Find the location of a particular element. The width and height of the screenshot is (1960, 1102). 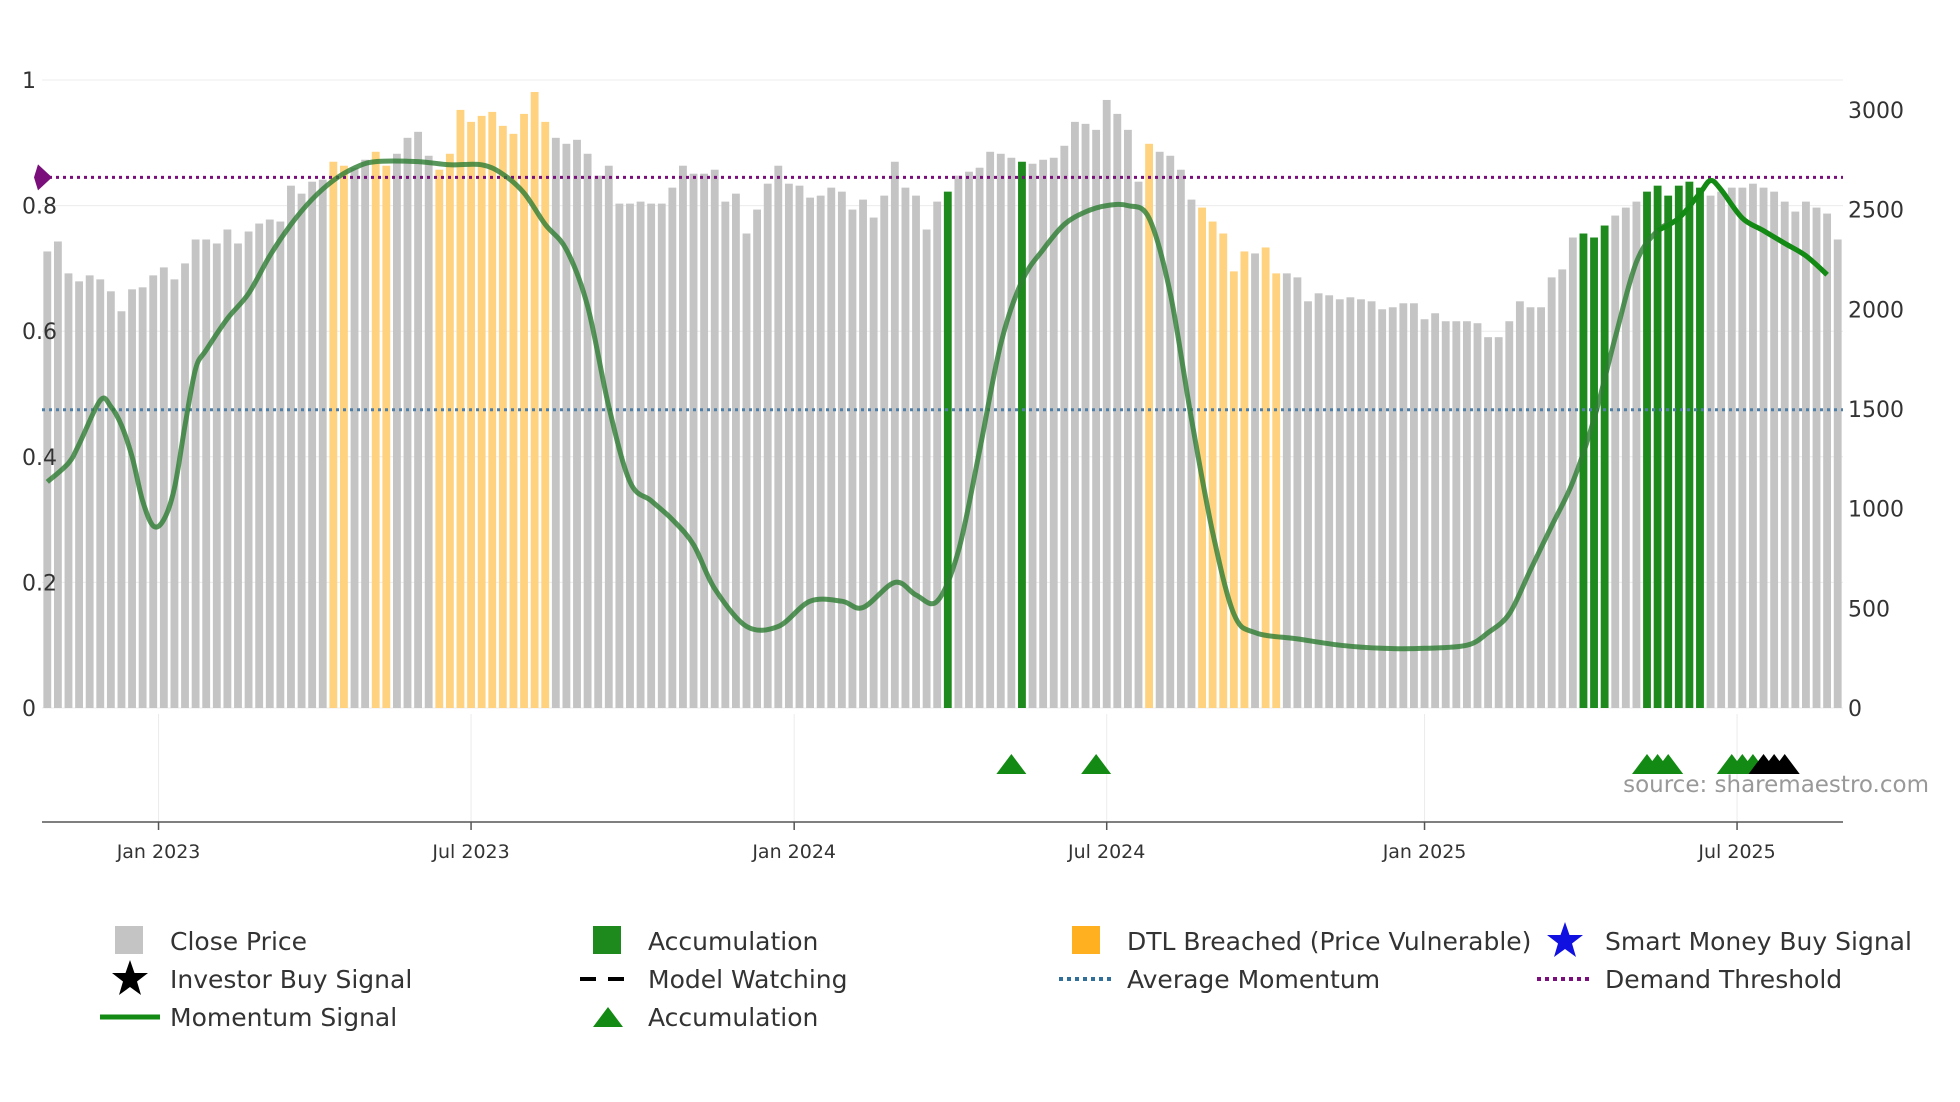

signal-markers is located at coordinates (1398, 764).